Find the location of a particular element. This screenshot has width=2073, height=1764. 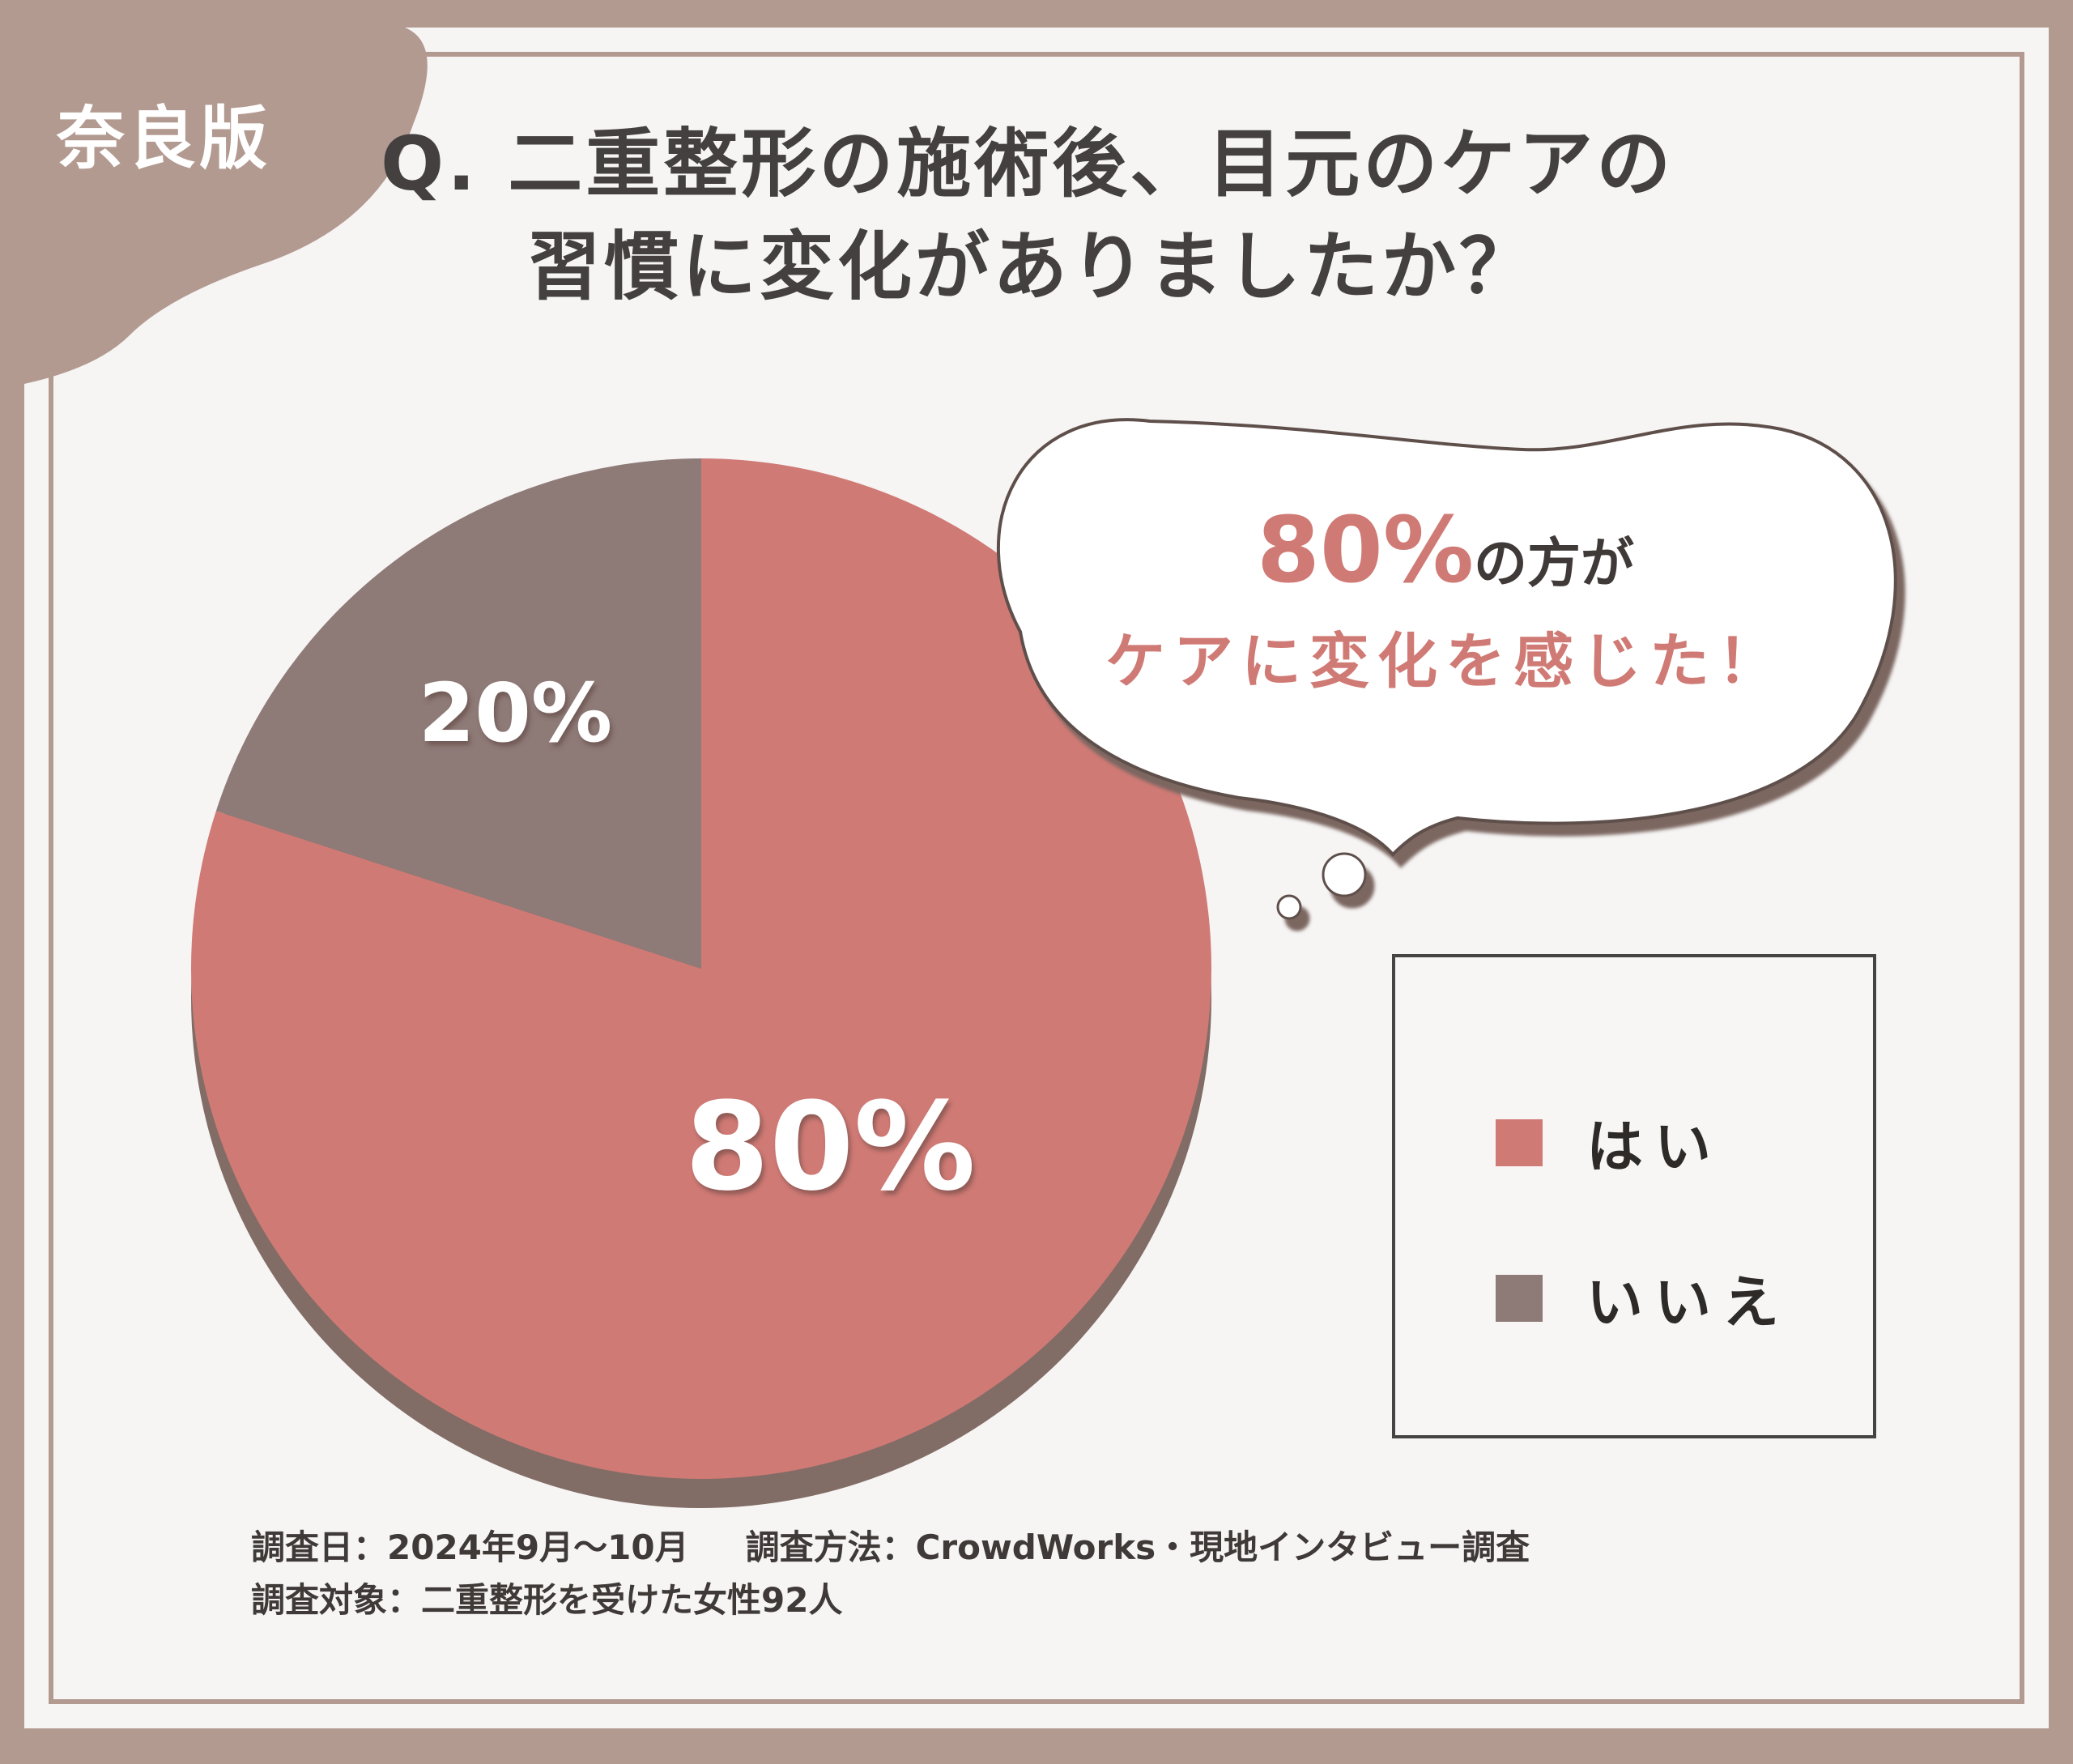

pie-slice-no is located at coordinates (458, 713).